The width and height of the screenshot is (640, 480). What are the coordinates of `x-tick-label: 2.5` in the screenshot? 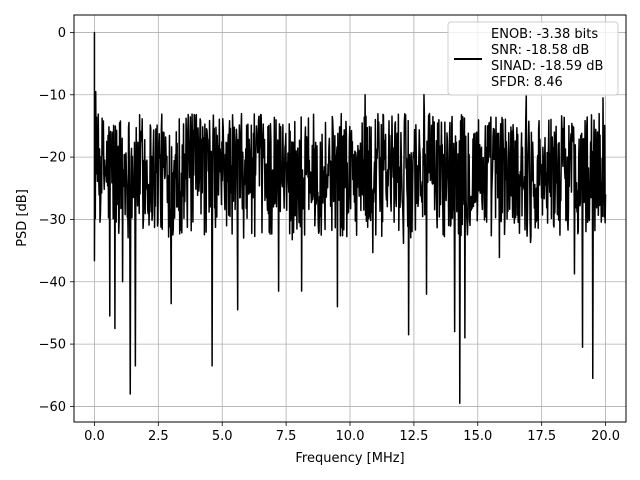 It's located at (158, 436).